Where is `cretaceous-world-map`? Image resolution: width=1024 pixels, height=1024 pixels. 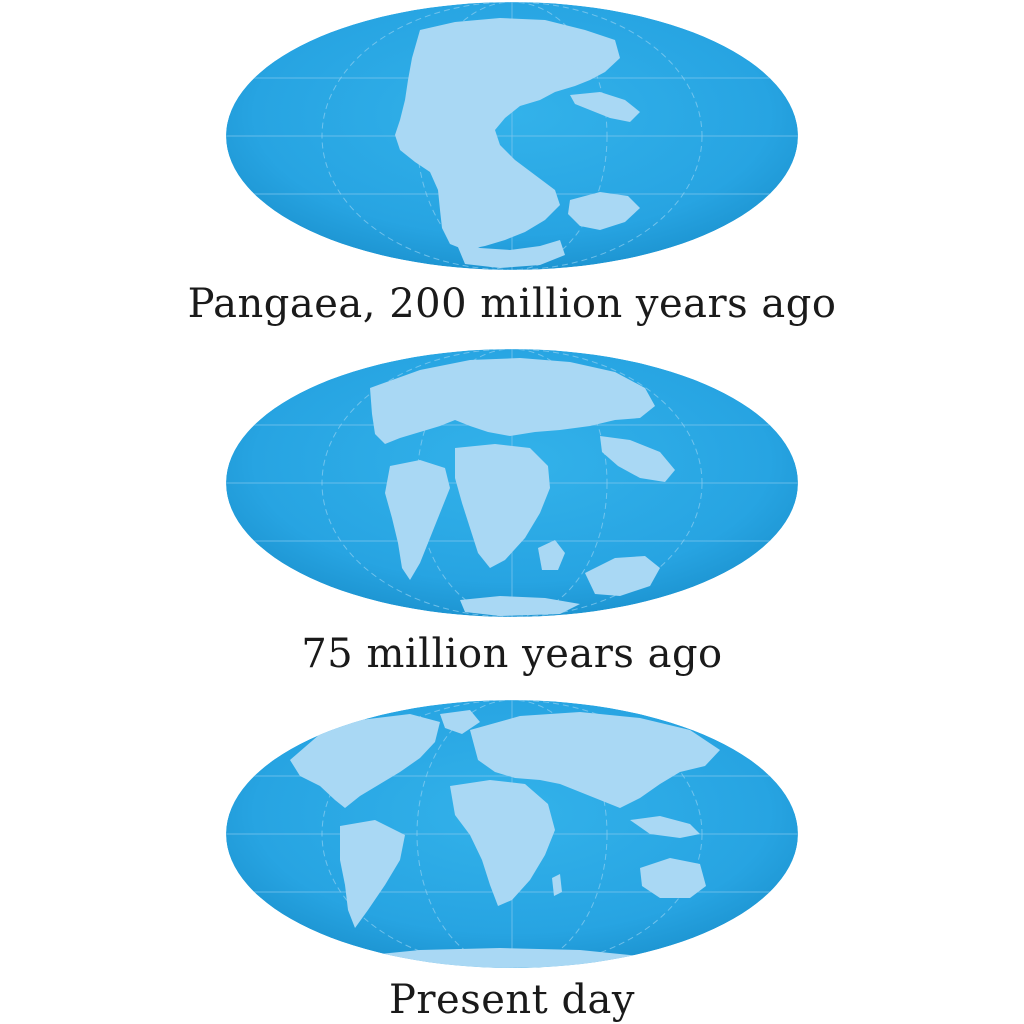
cretaceous-world-map is located at coordinates (512, 483).